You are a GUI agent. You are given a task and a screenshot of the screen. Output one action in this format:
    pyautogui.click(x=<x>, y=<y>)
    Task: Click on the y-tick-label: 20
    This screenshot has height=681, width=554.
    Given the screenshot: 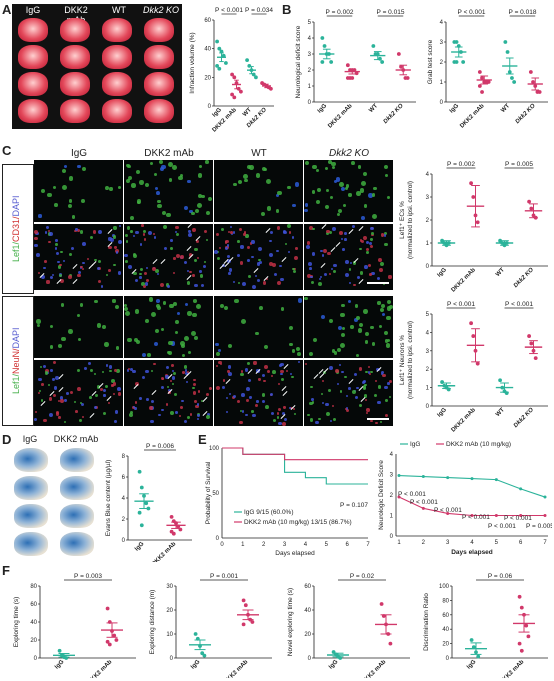 What is the action you would take?
    pyautogui.click(x=307, y=635)
    